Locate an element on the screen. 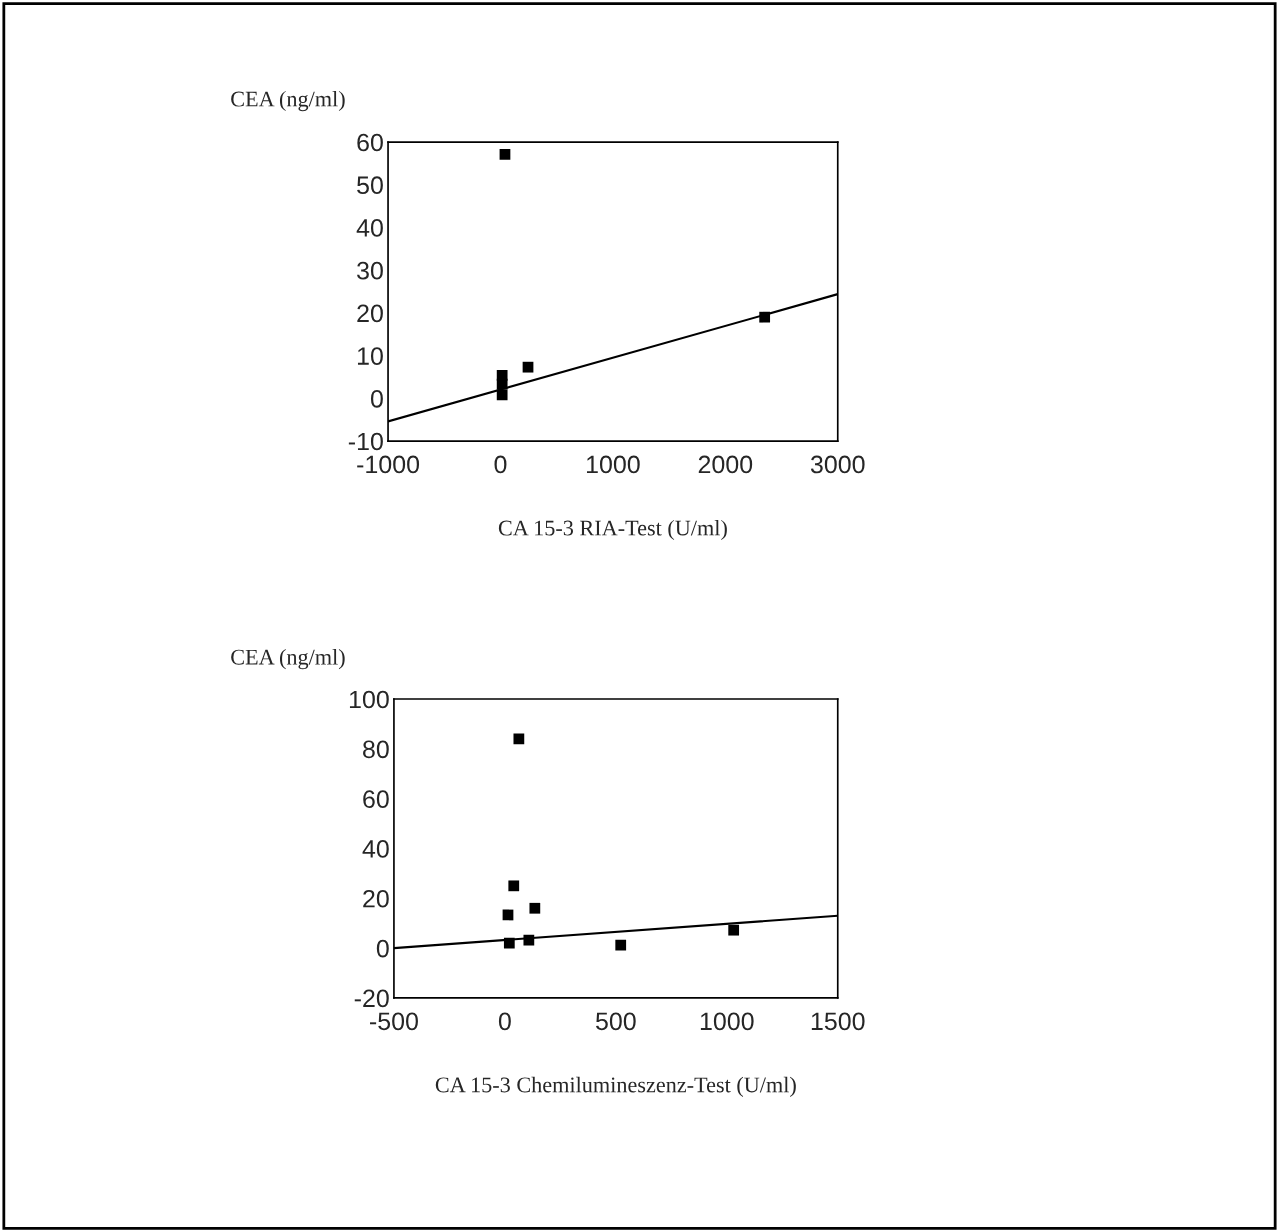 The width and height of the screenshot is (1279, 1232). x-tick-label: 500 is located at coordinates (615, 1021).